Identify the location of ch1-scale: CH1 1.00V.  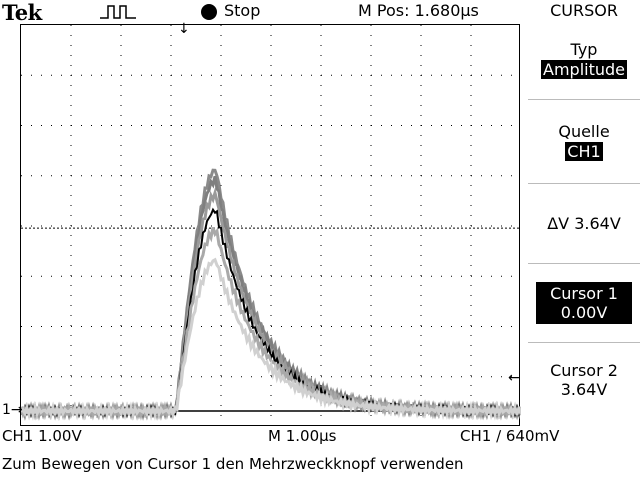
(42, 436).